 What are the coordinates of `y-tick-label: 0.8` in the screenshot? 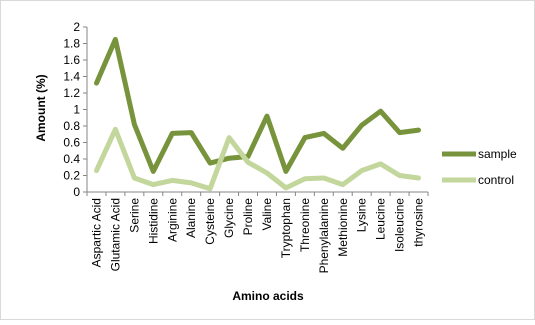 It's located at (71, 126).